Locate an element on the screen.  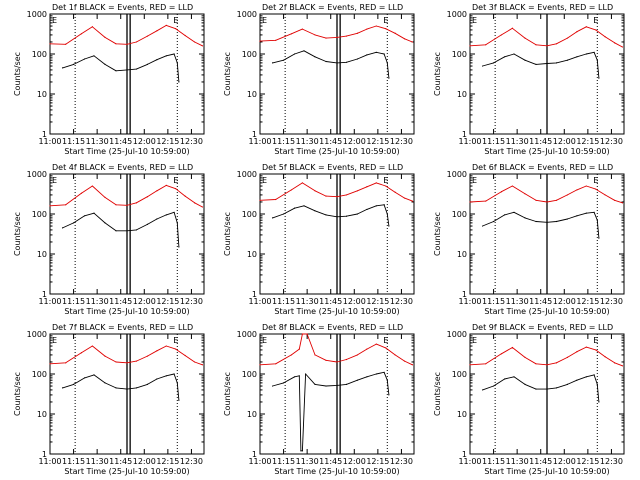
events-series-line is located at coordinates (121, 229).